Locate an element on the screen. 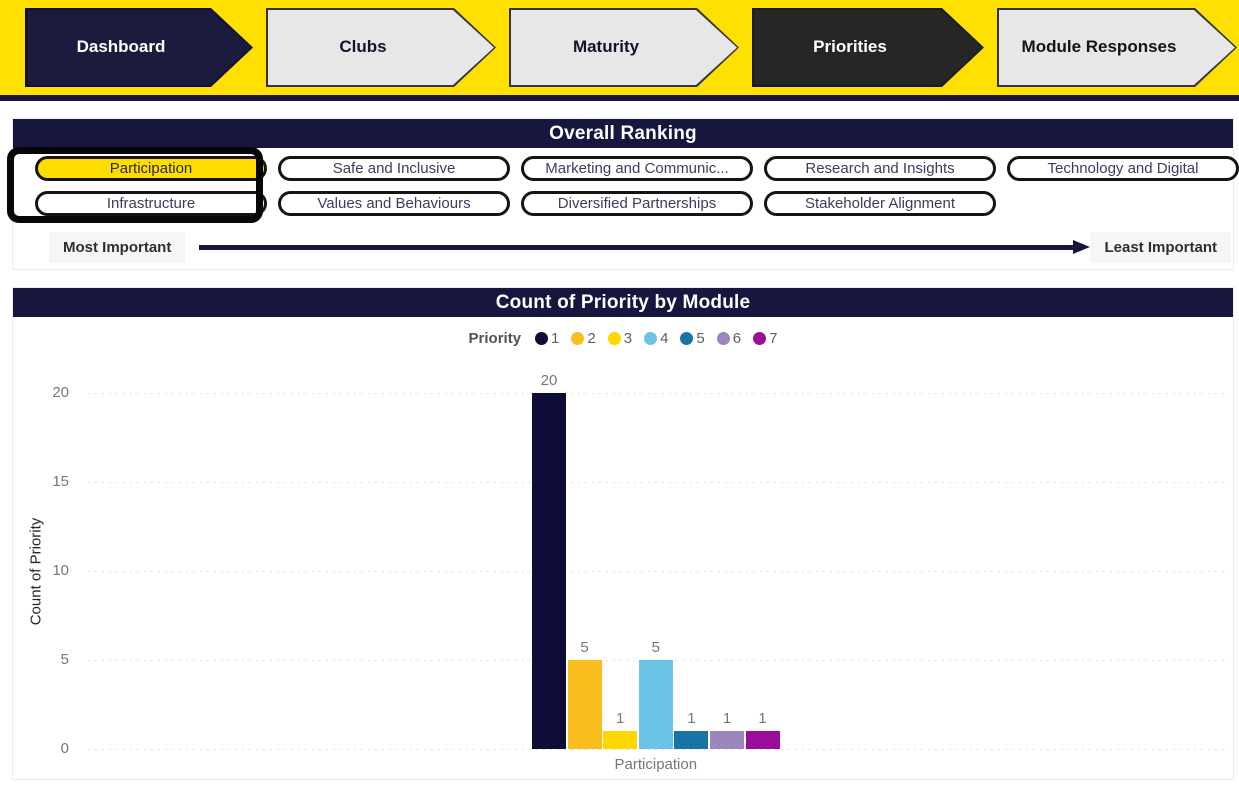  y-tick-label-5: 5 is located at coordinates (64, 659).